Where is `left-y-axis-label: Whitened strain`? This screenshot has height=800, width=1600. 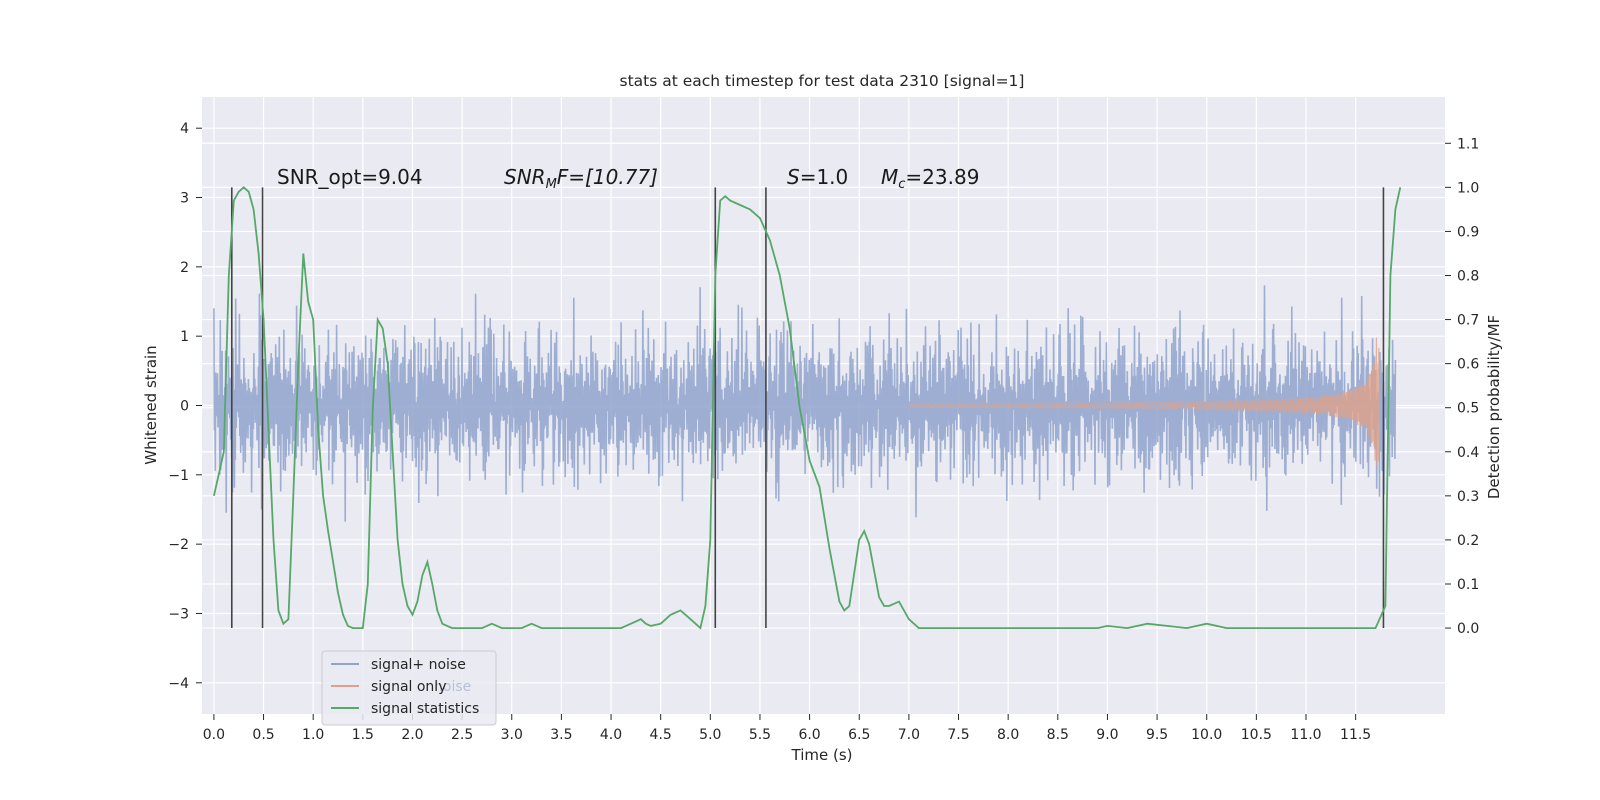
left-y-axis-label: Whitened strain is located at coordinates (151, 404).